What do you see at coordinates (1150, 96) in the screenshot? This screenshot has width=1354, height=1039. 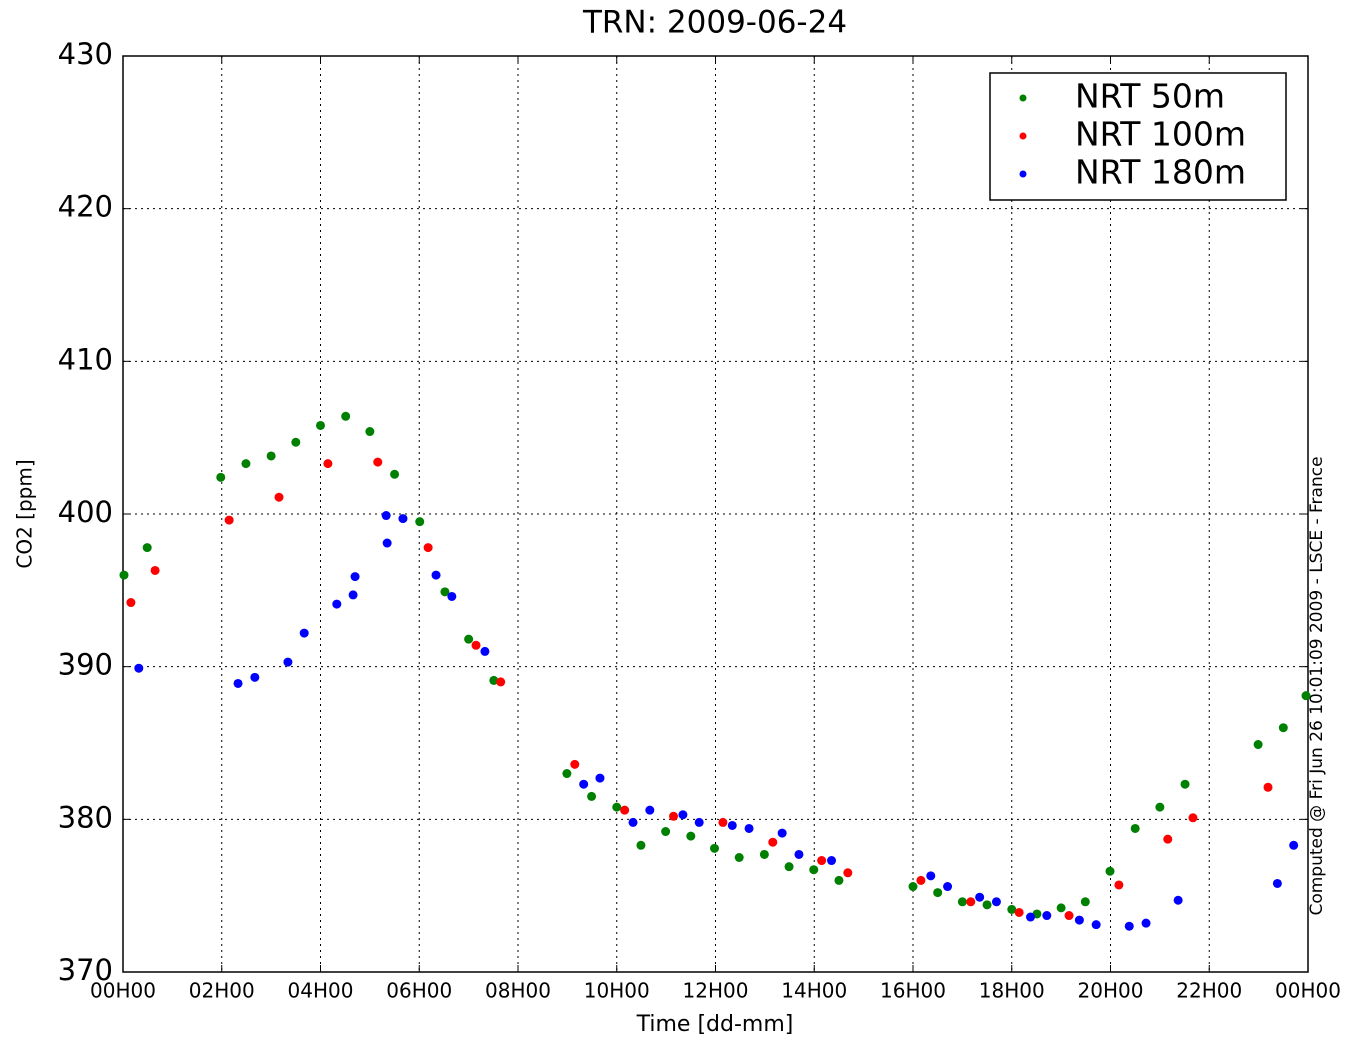 I see `legend-label: NRT 50m` at bounding box center [1150, 96].